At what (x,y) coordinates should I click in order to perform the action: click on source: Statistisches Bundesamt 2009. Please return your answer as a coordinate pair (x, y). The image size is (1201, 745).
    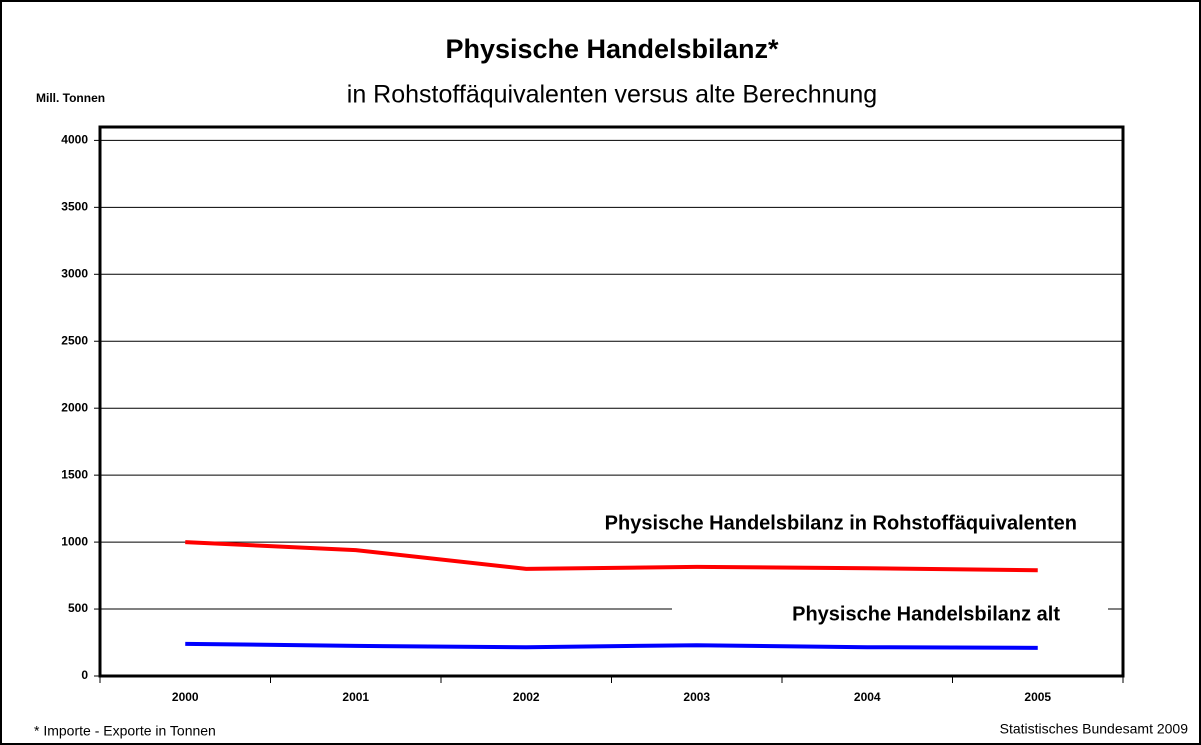
    Looking at the image, I should click on (1094, 729).